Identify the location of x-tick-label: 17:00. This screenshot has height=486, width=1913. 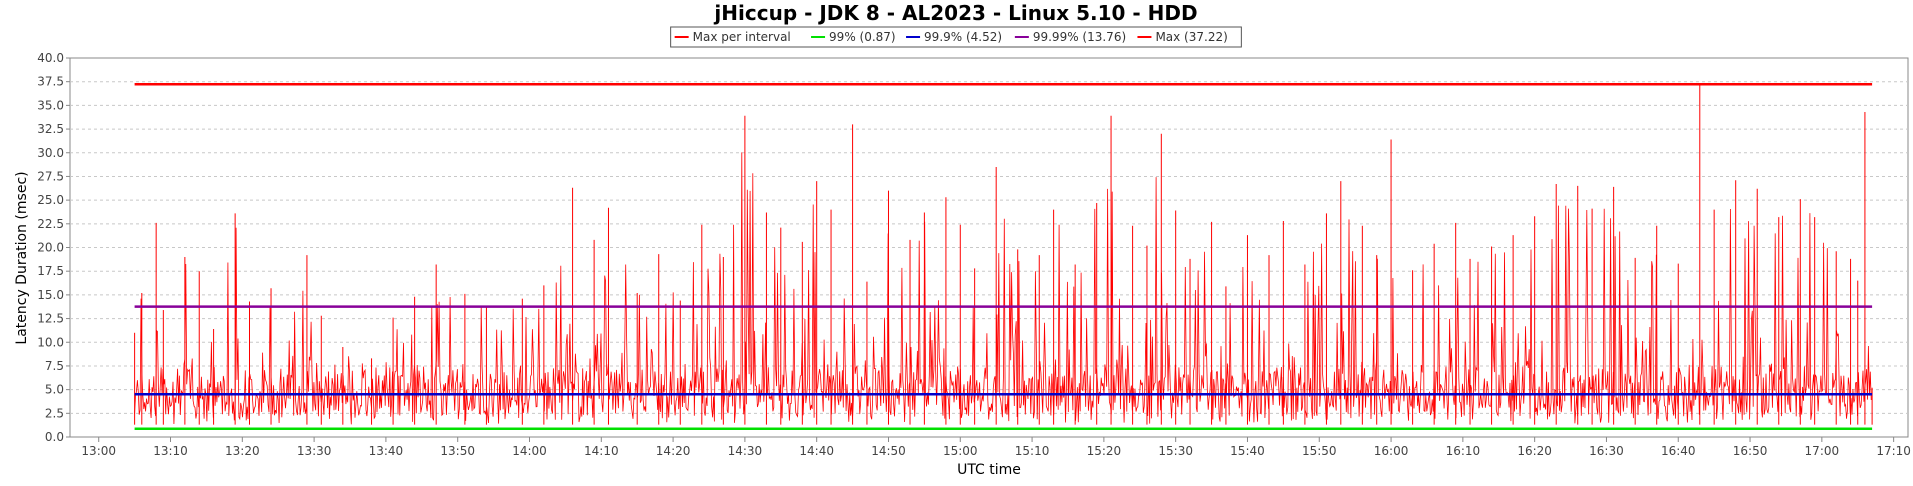
(1822, 451).